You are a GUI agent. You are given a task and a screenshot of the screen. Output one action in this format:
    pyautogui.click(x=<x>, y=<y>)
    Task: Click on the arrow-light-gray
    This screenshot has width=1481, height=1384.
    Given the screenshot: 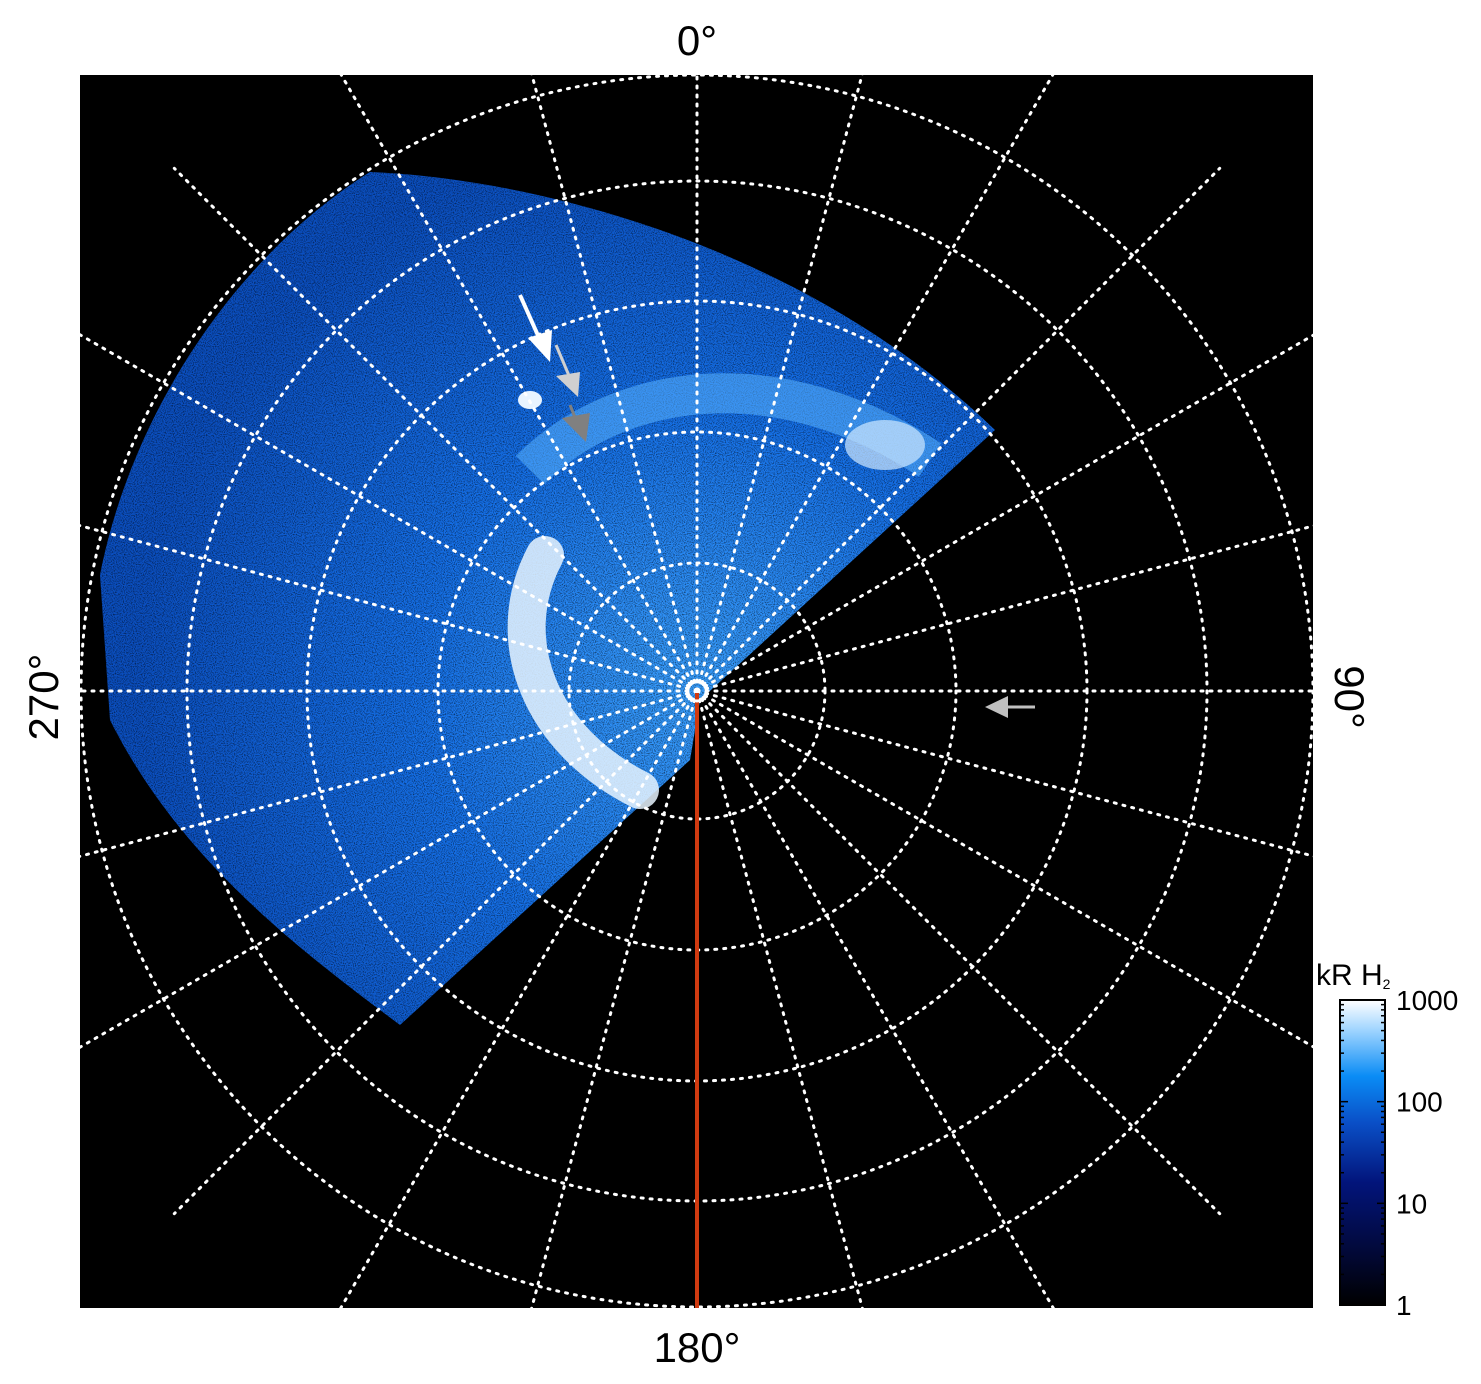 What is the action you would take?
    pyautogui.click(x=568, y=384)
    